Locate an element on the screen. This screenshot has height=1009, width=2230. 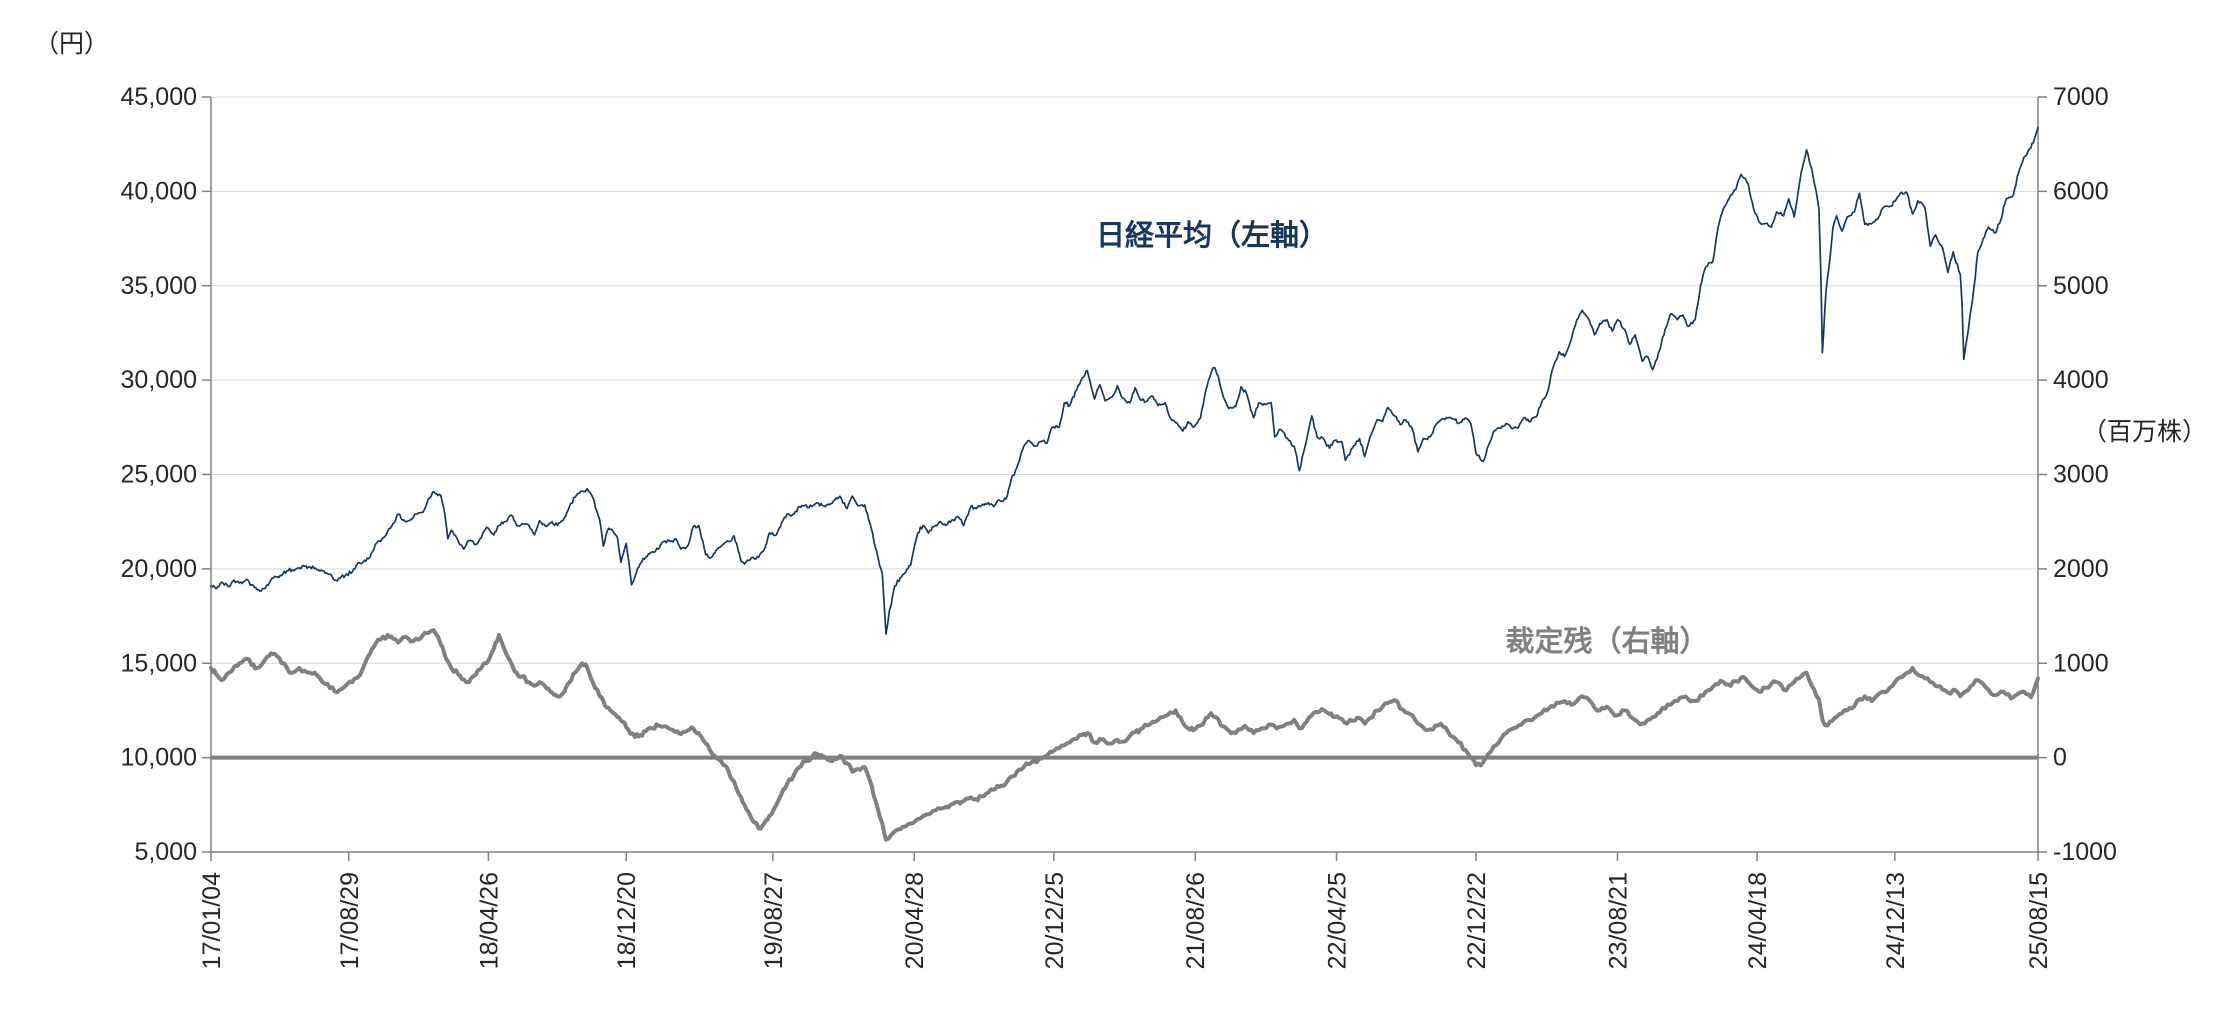
x-tick-label: 17/01/04 is located at coordinates (212, 920).